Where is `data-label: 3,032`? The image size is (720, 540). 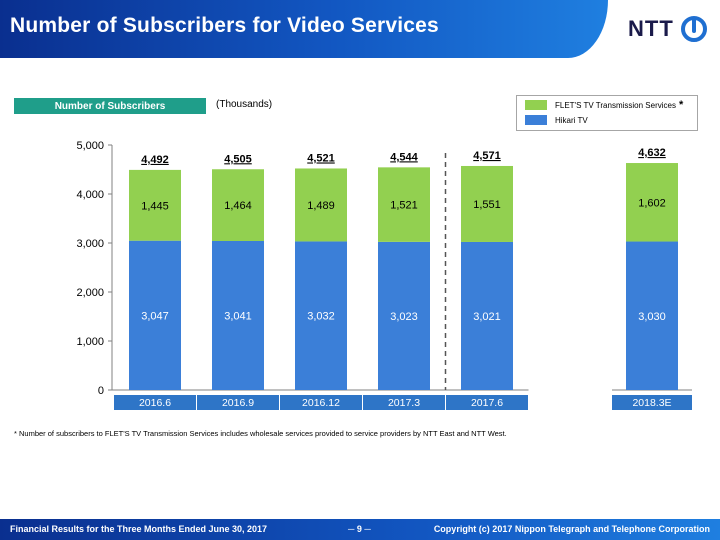
data-label: 3,032 is located at coordinates (321, 317).